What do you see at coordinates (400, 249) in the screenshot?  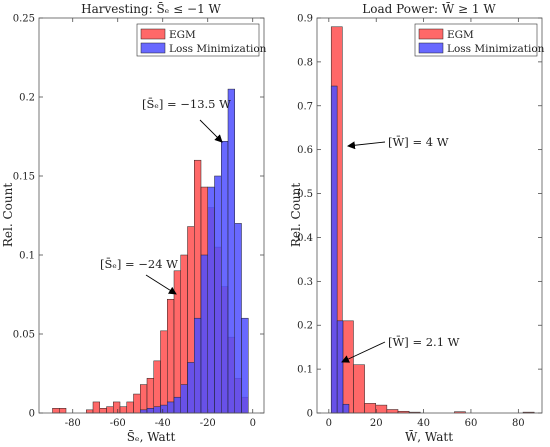 I see `annotations-layer: [W̄] = 4 W [W̄] = 2.1 W` at bounding box center [400, 249].